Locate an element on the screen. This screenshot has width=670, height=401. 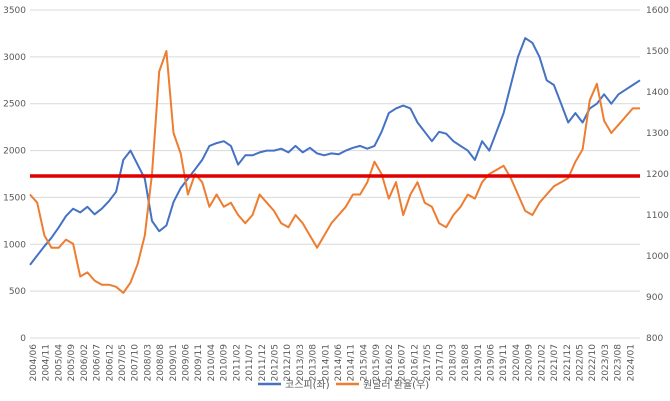
y-right-tick-6: 1400 is located at coordinates (657, 93).